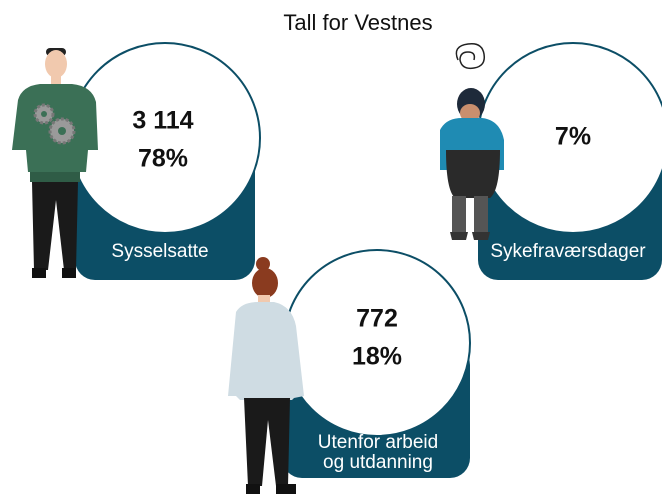  I want to click on card: 7% Sykefraværsdager, so click(569, 161).